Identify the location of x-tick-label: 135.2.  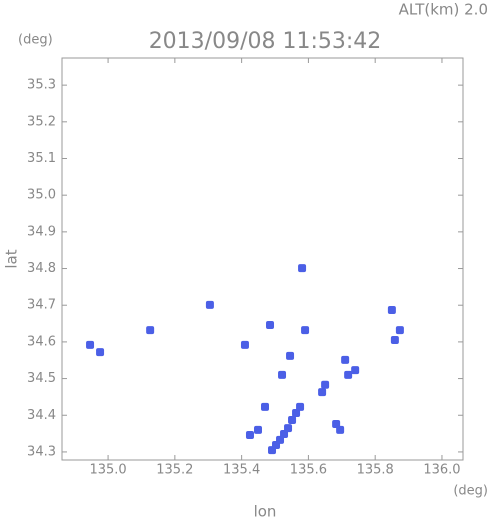
(174, 470).